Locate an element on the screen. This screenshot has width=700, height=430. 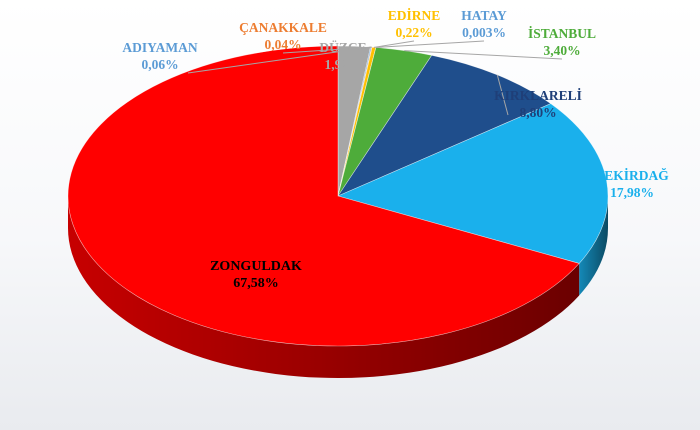
label-hatay-value: 0,003% is located at coordinates (484, 32).